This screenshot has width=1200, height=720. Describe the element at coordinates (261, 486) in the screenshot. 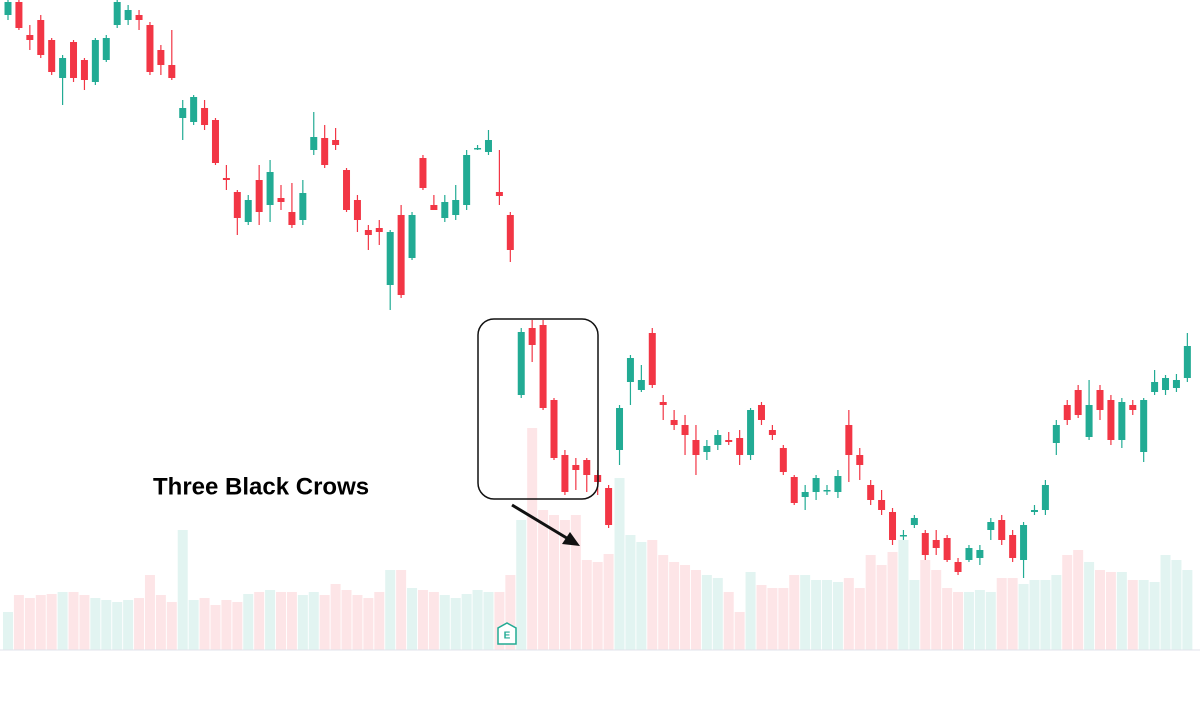

I see `annotation-label: Three Black Crows` at that location.